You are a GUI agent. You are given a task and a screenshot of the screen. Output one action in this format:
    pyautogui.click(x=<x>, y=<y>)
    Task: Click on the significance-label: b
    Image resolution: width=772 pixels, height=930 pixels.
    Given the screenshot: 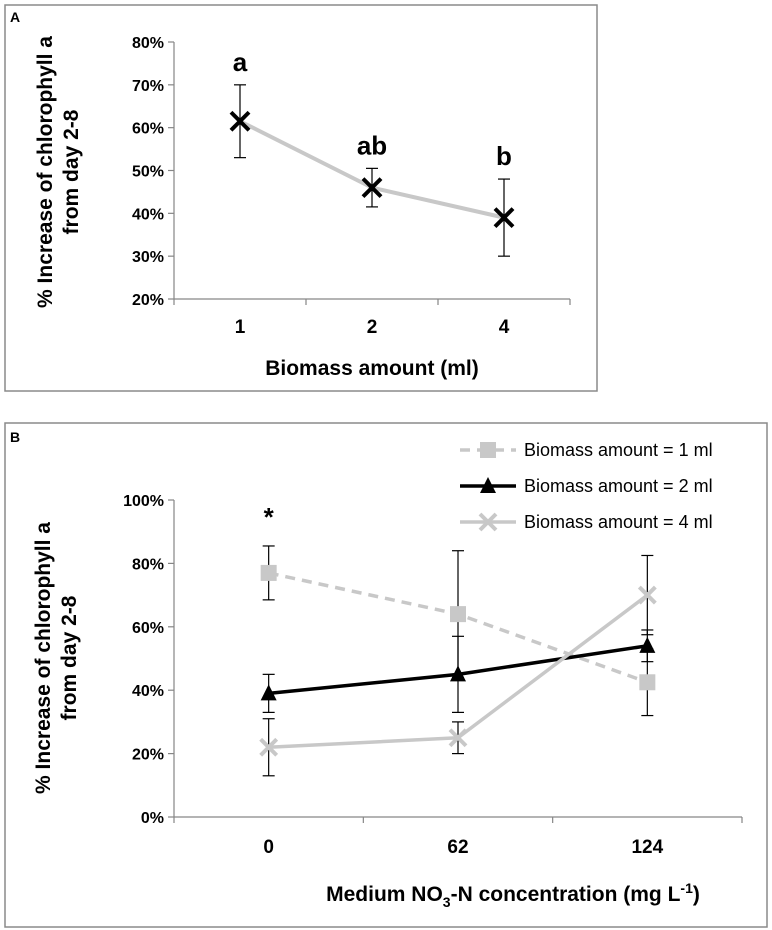 What is the action you would take?
    pyautogui.click(x=504, y=156)
    